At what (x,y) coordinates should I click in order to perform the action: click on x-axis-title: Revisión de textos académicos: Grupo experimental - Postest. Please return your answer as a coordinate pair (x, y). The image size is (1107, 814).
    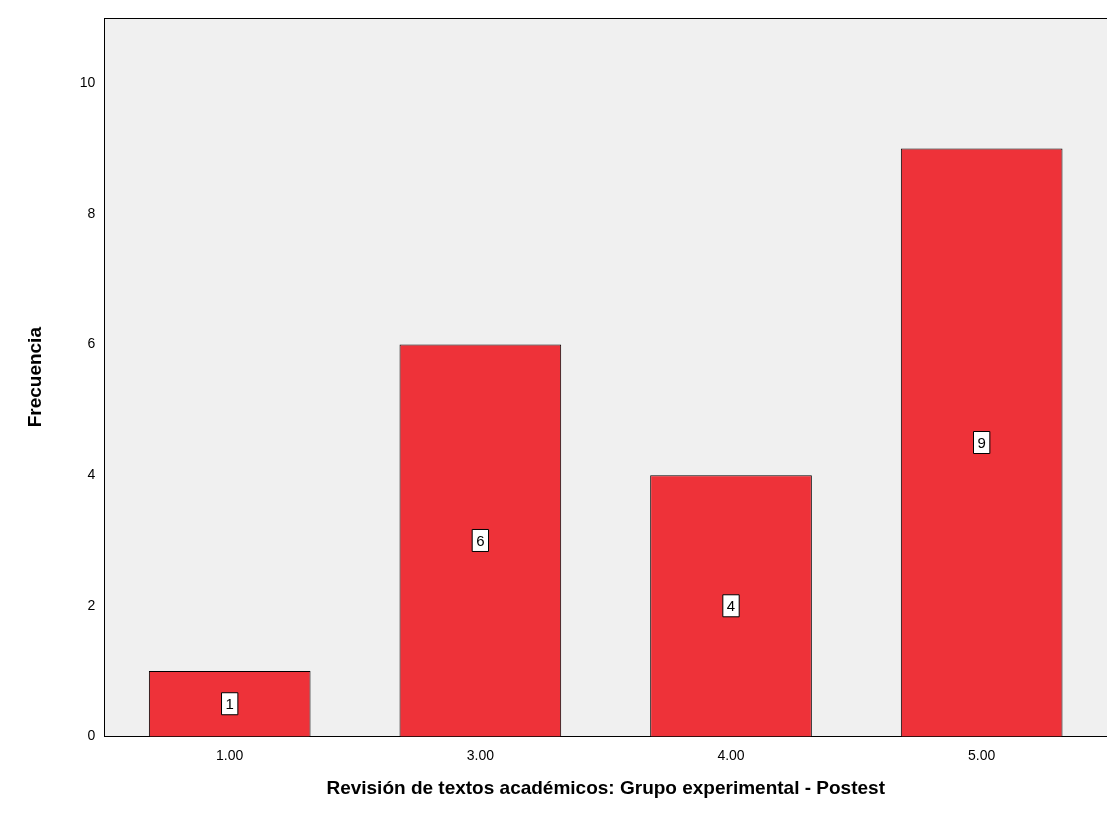
    Looking at the image, I should click on (606, 787).